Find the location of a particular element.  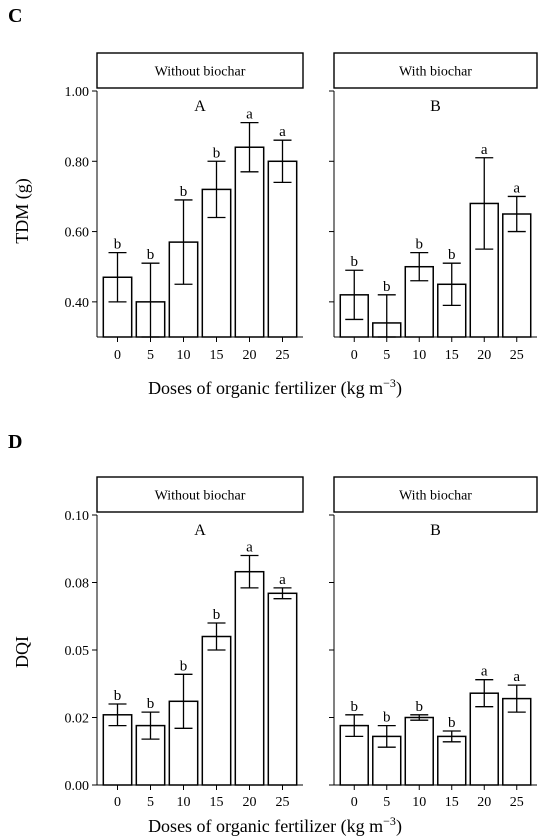

y-tick-label: 0.05 is located at coordinates (77, 651).